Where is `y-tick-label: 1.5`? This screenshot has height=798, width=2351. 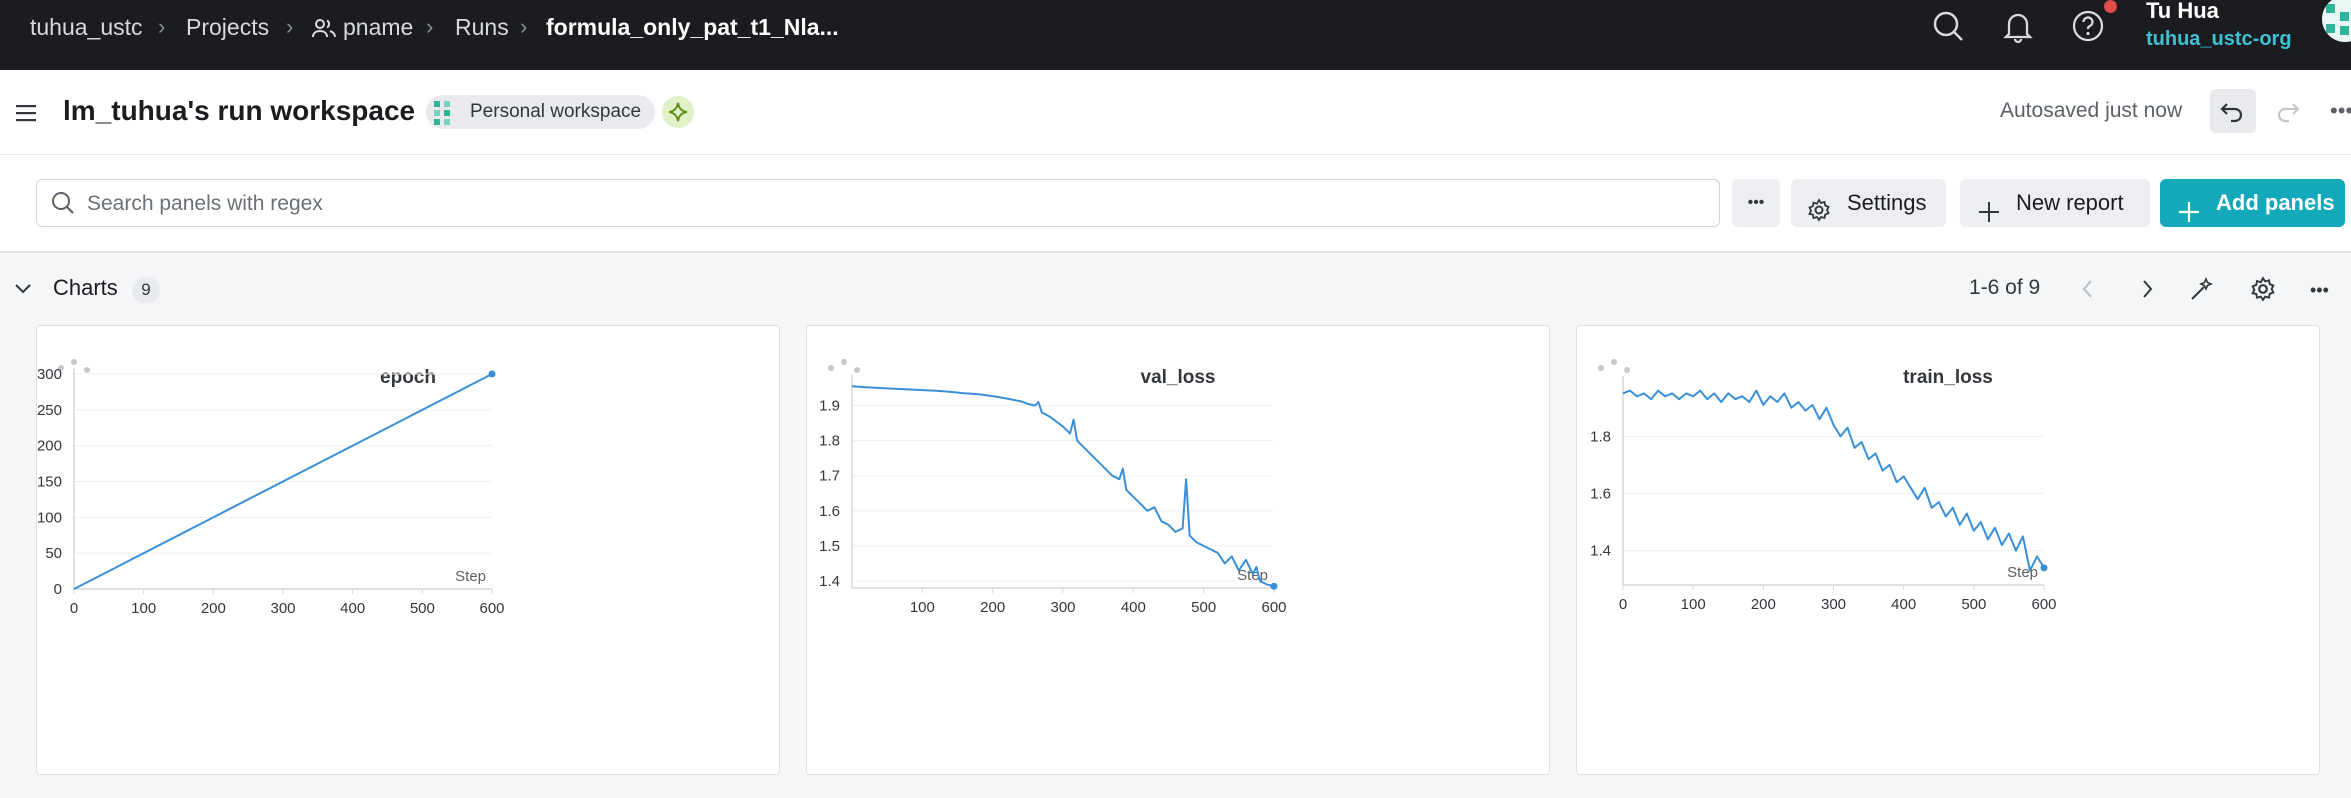 y-tick-label: 1.5 is located at coordinates (829, 546).